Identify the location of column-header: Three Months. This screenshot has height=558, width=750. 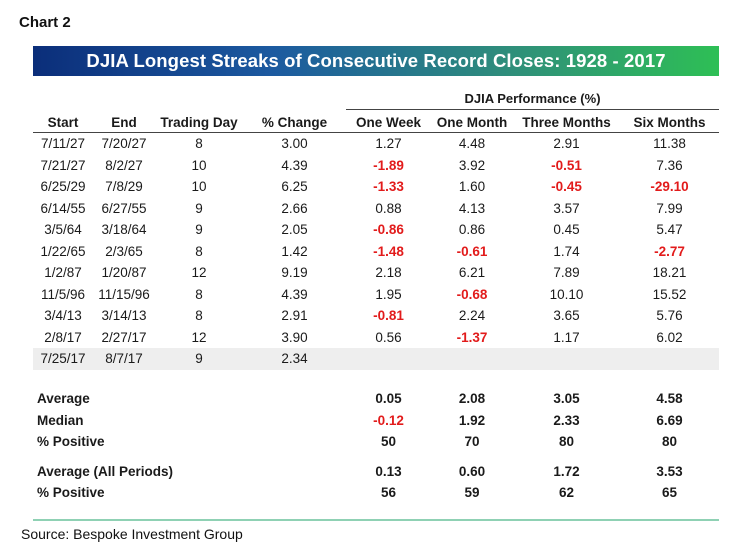
(566, 122).